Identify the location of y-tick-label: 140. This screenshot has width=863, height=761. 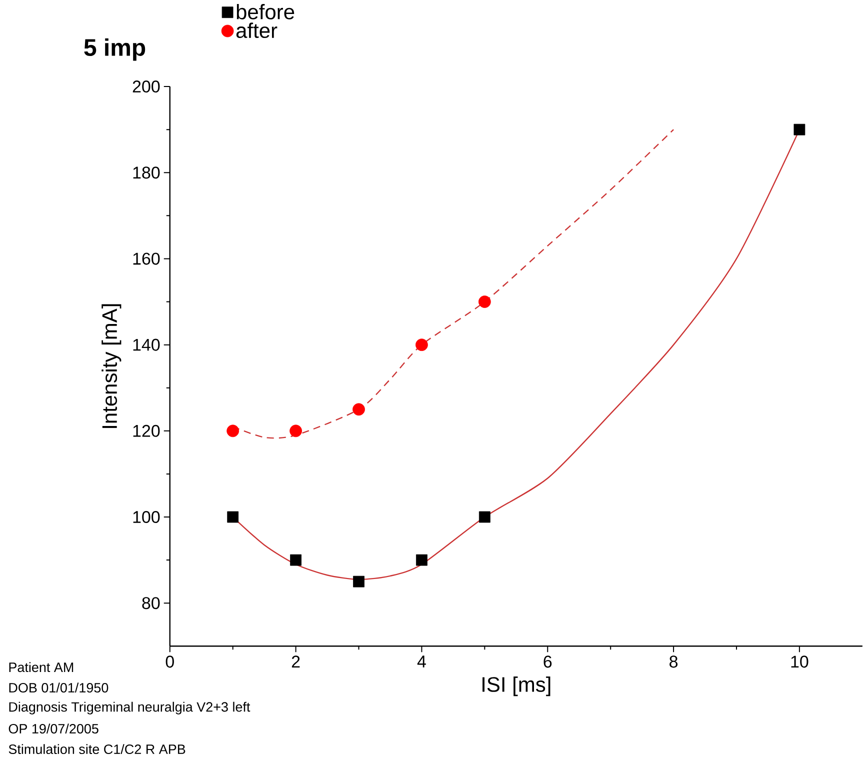
(146, 344).